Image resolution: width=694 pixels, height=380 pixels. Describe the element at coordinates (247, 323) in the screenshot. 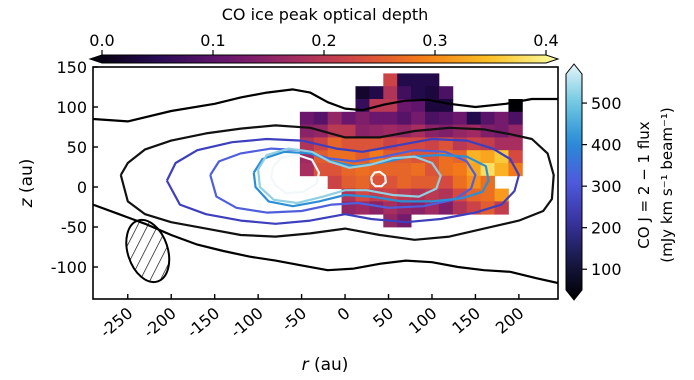

I see `x-tick-label: -100` at that location.